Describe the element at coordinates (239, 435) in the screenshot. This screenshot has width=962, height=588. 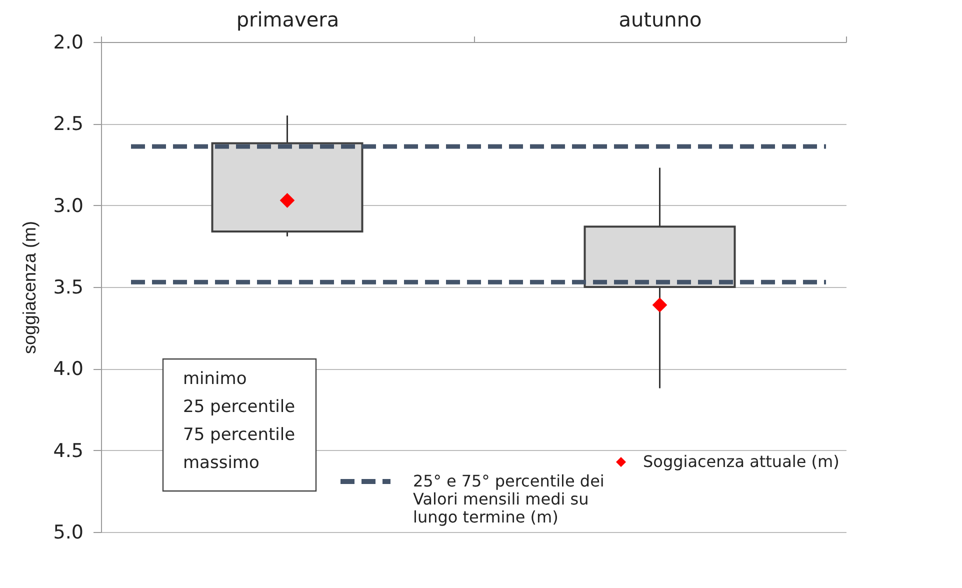
I see `annotation: 75 percentile` at that location.